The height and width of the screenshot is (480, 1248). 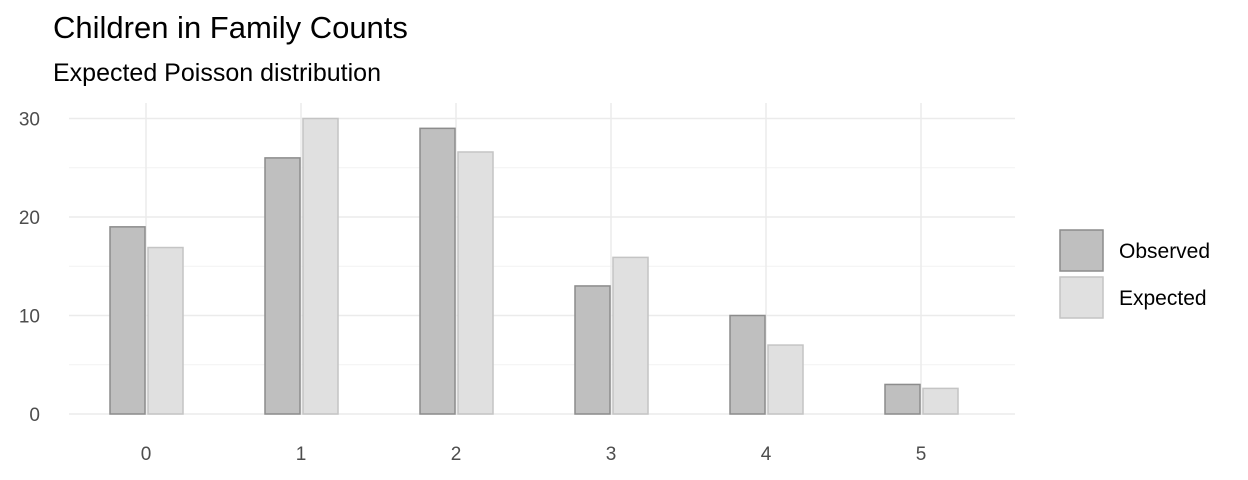 What do you see at coordinates (1081, 297) in the screenshot?
I see `legend-key-expected` at bounding box center [1081, 297].